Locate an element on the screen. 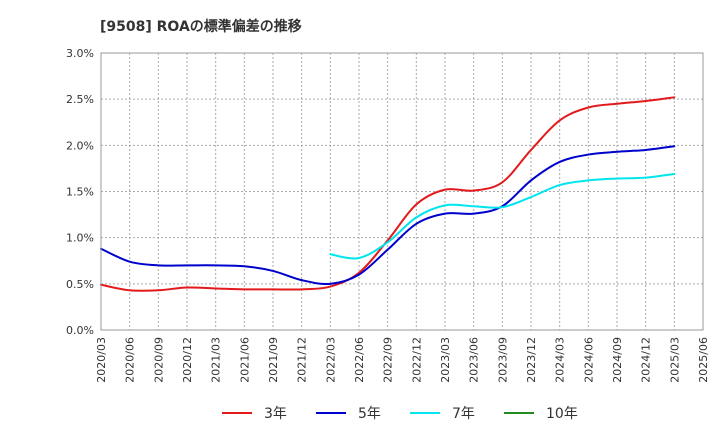  y-tick-label: 2.5% is located at coordinates (80, 99).